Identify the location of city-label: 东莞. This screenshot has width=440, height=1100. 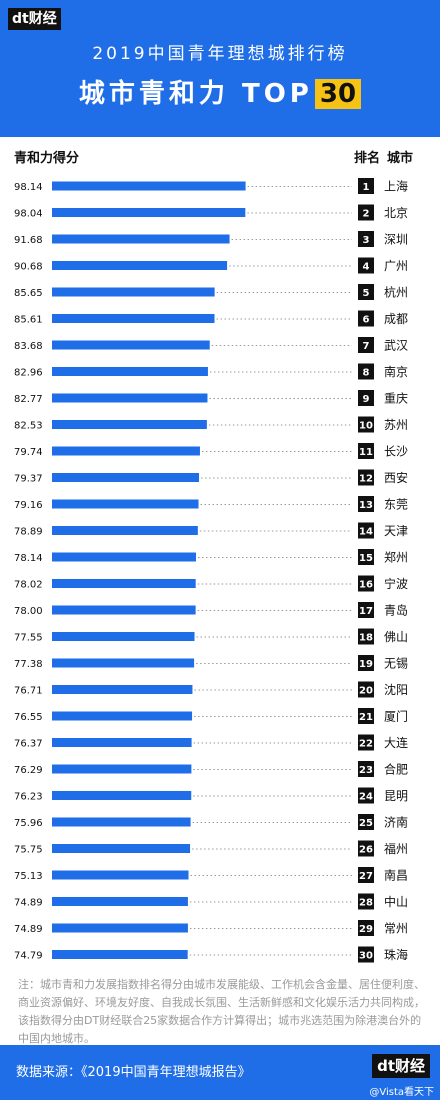
(396, 505).